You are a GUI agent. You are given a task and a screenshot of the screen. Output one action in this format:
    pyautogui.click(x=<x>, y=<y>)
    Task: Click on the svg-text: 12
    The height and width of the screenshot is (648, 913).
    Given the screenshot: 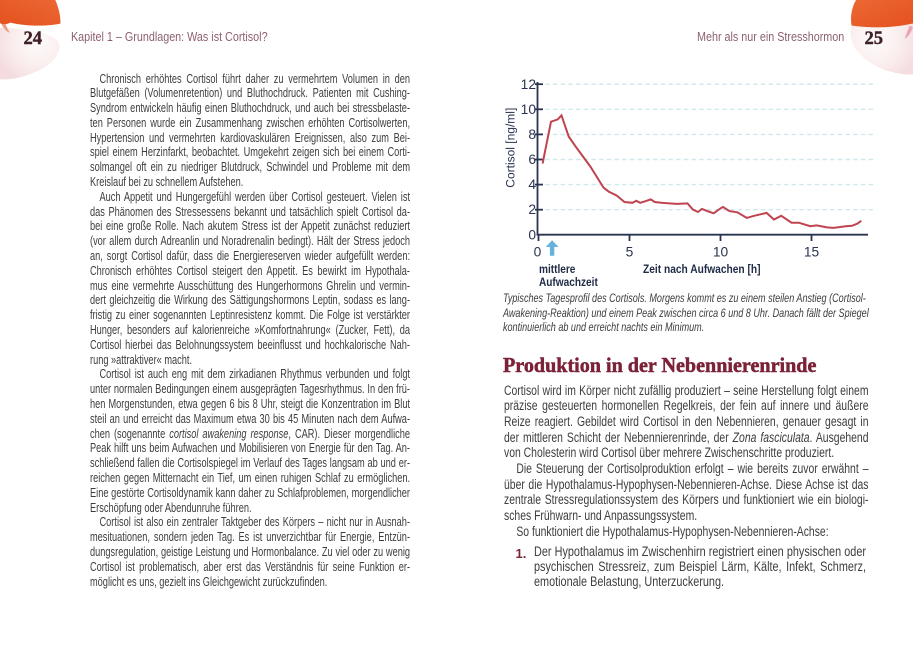 What is the action you would take?
    pyautogui.click(x=528, y=84)
    